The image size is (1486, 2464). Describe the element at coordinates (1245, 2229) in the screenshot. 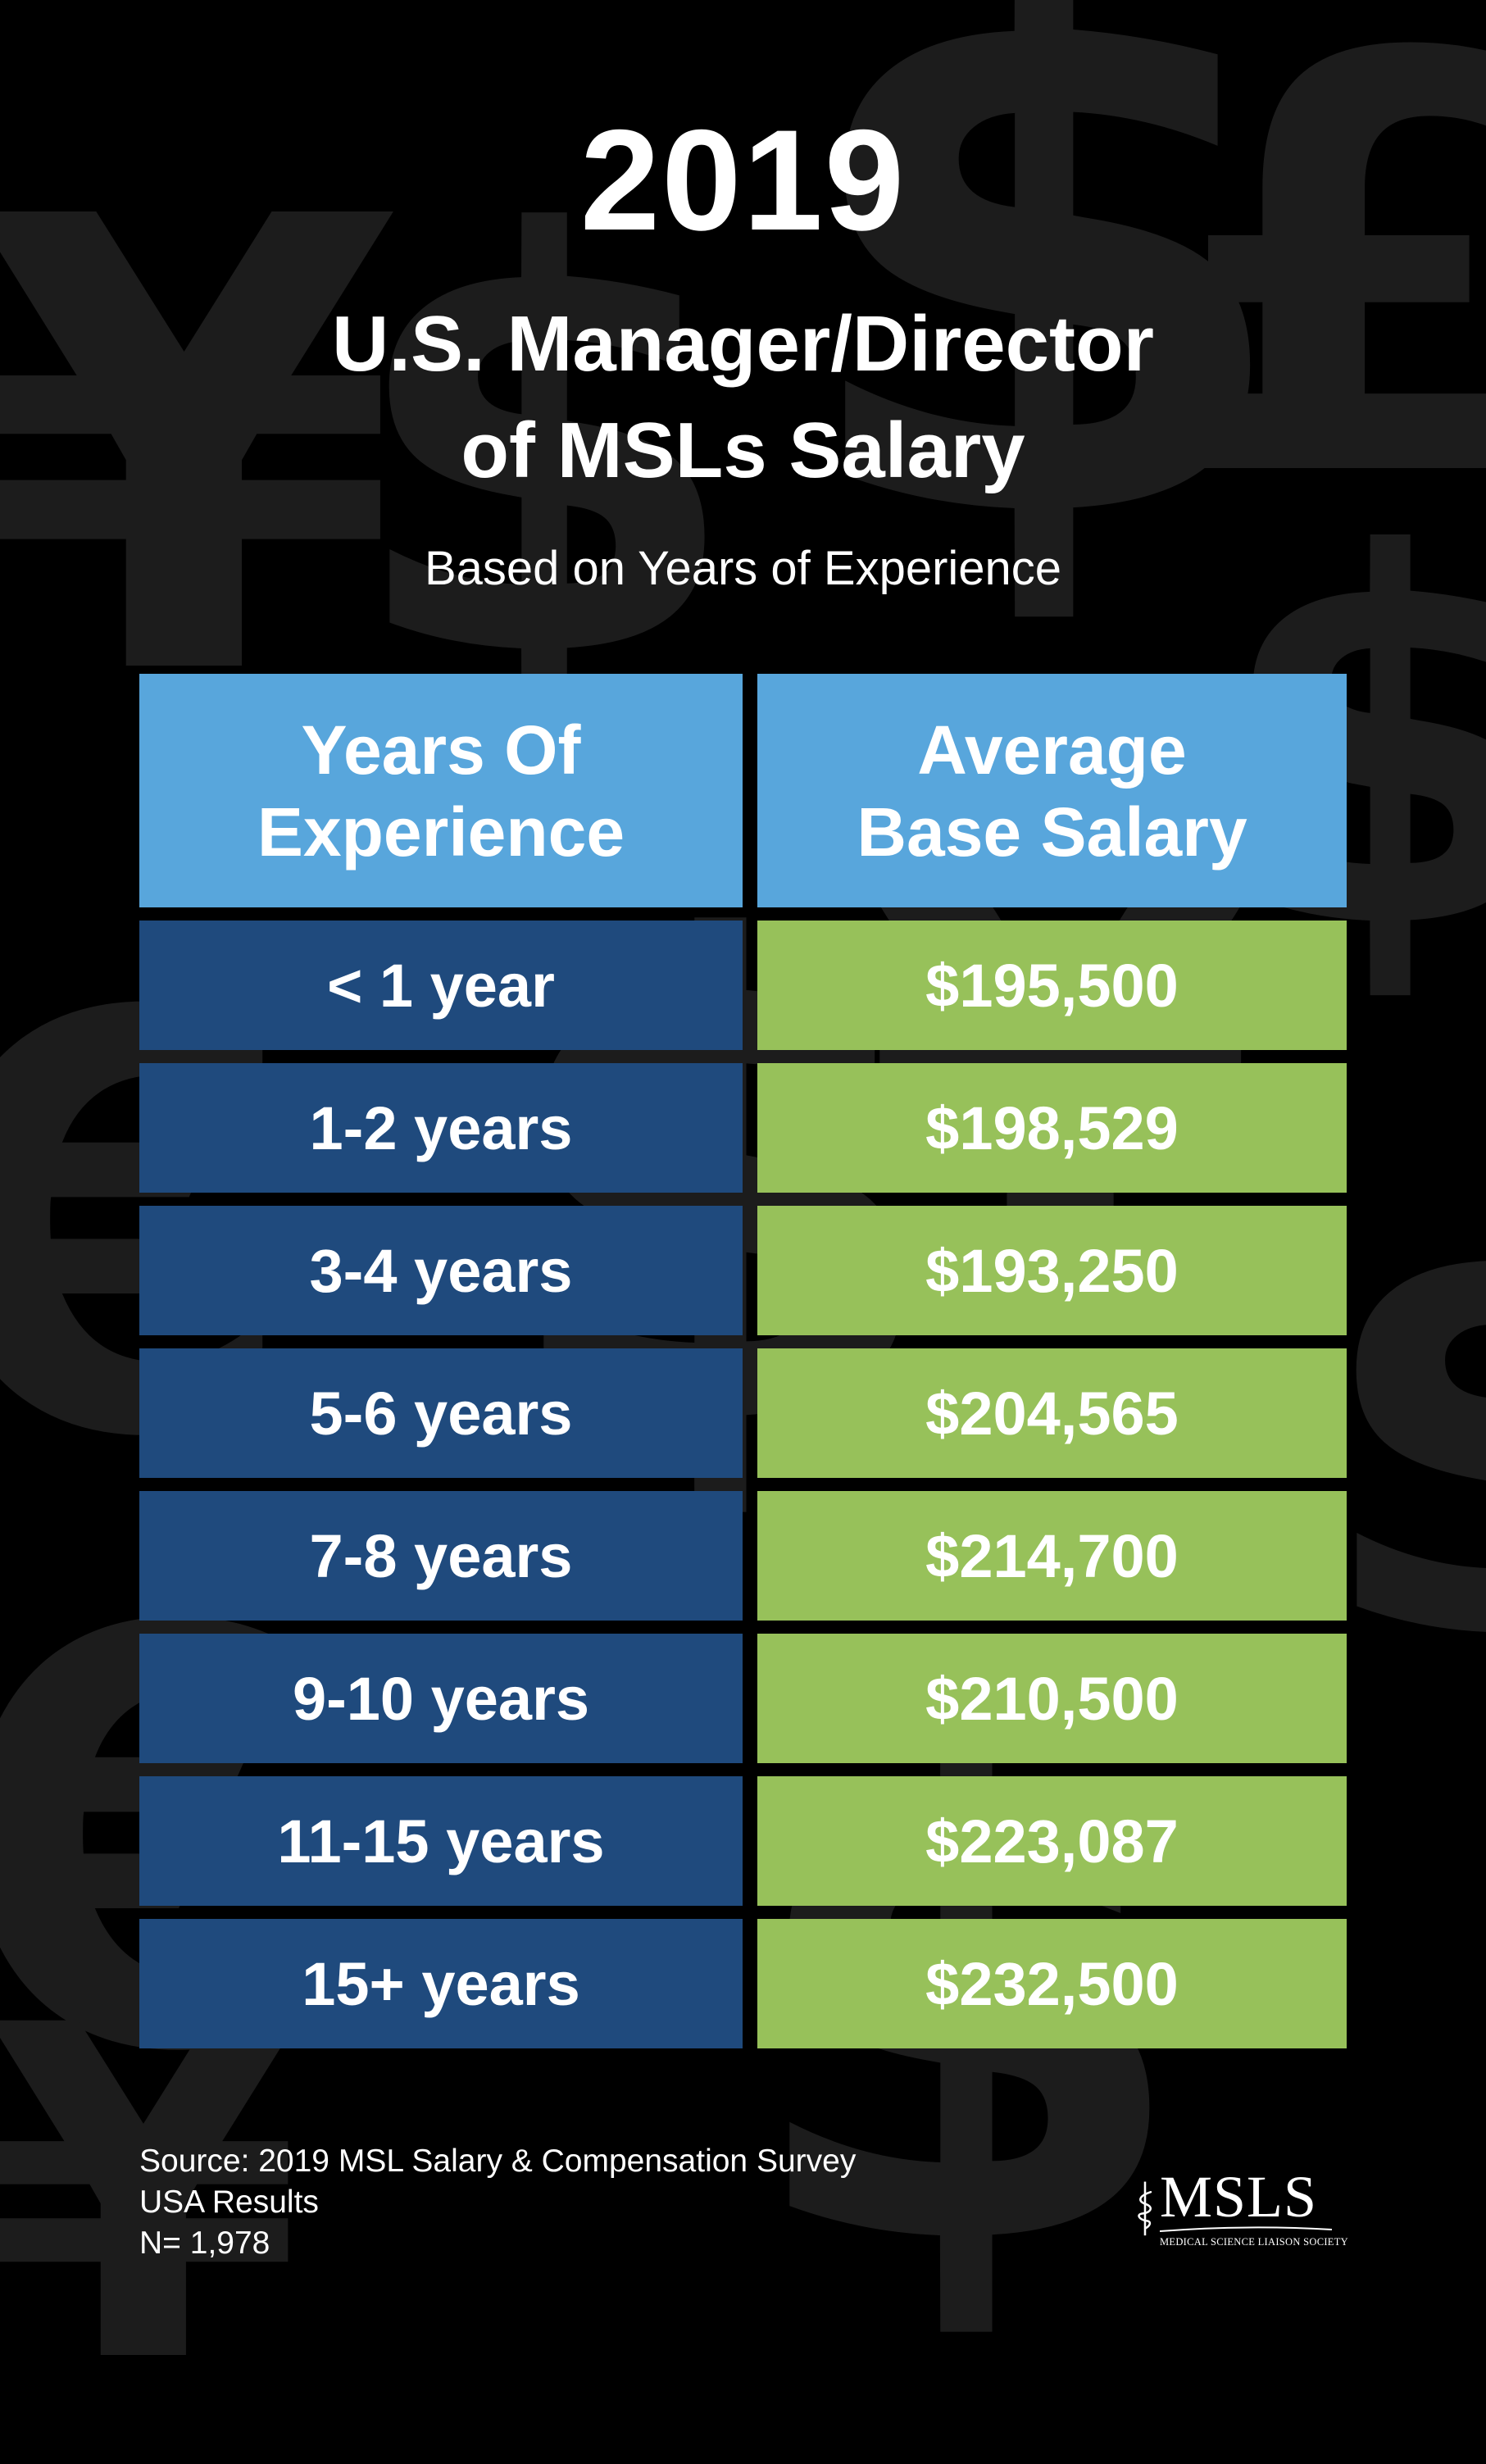

I see `logo-swoosh-icon` at that location.